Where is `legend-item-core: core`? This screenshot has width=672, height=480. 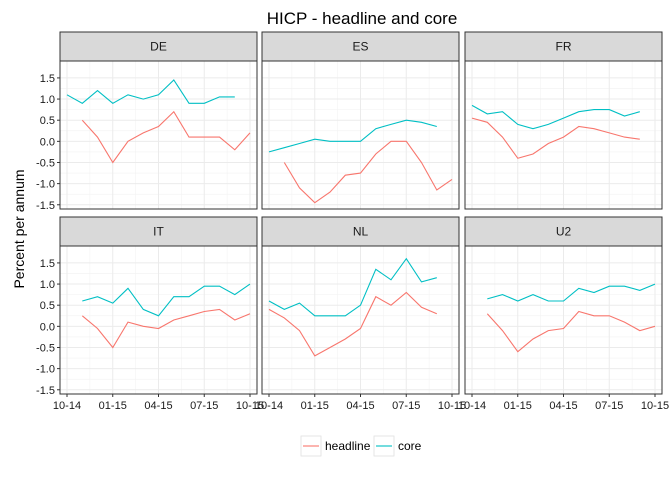 legend-item-core: core is located at coordinates (397, 446).